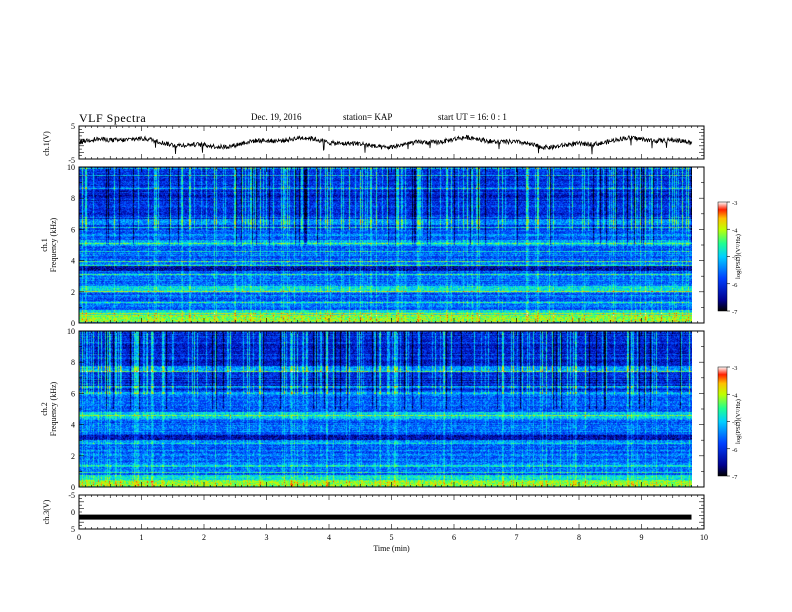  What do you see at coordinates (53, 244) in the screenshot?
I see `ch1-frequency-axis-title: Frequency (kHz)` at bounding box center [53, 244].